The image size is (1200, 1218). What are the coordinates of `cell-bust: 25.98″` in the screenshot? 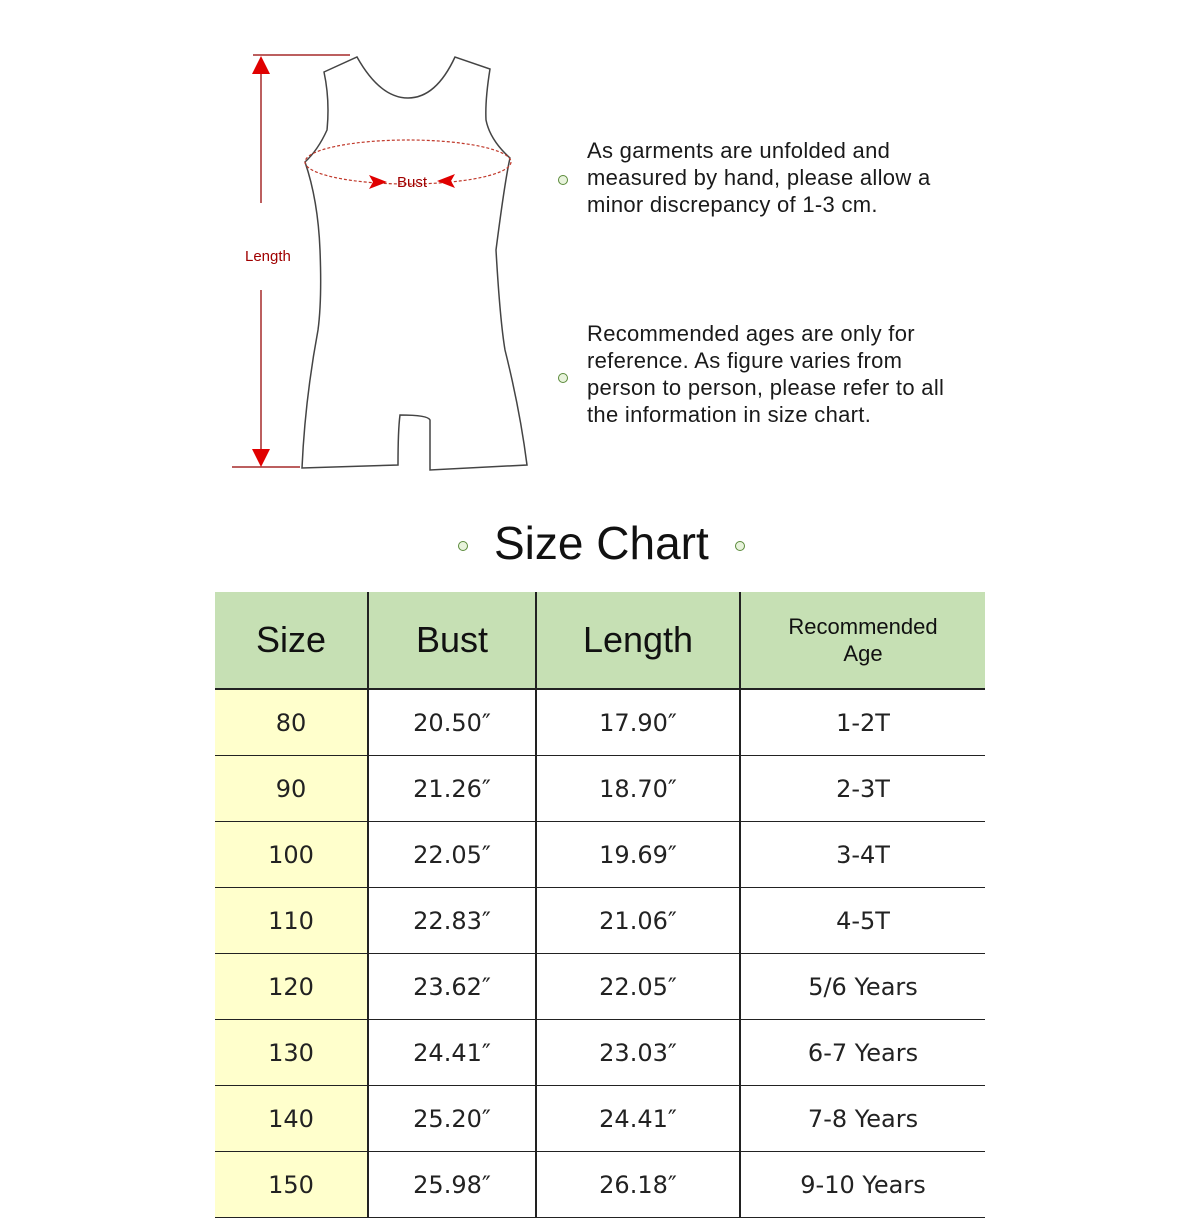 It's located at (451, 1184).